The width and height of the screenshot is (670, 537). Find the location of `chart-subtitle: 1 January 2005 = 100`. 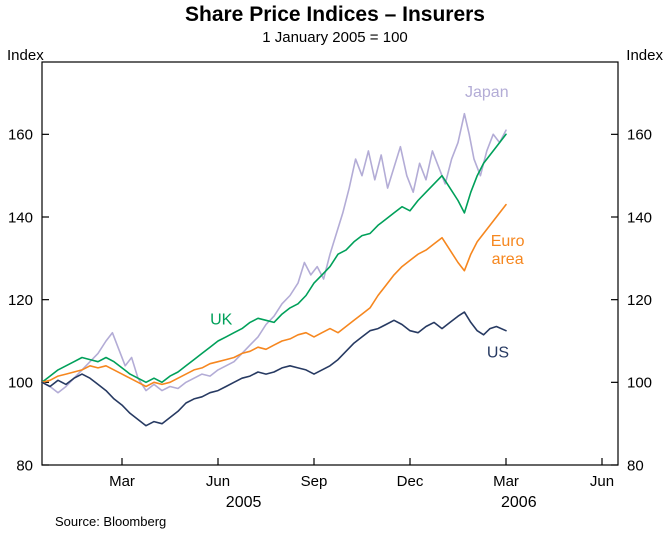

chart-subtitle: 1 January 2005 = 100 is located at coordinates (335, 37).